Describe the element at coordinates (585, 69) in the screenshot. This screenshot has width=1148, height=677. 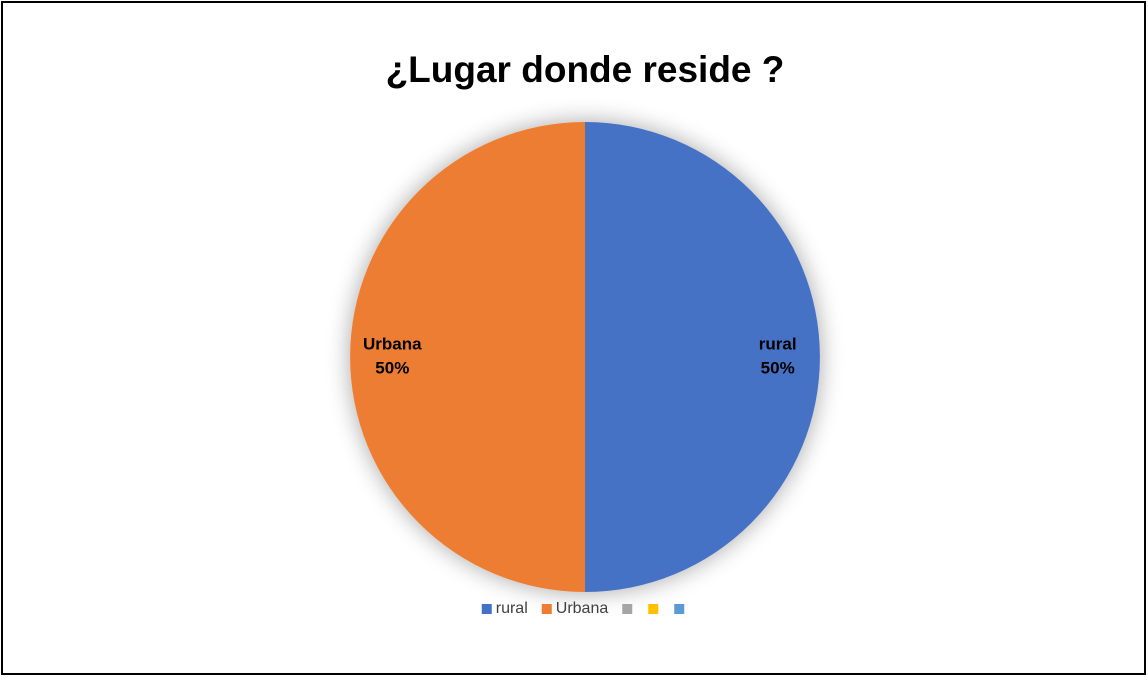
I see `chart-title: ¿Lugar donde reside ?` at that location.